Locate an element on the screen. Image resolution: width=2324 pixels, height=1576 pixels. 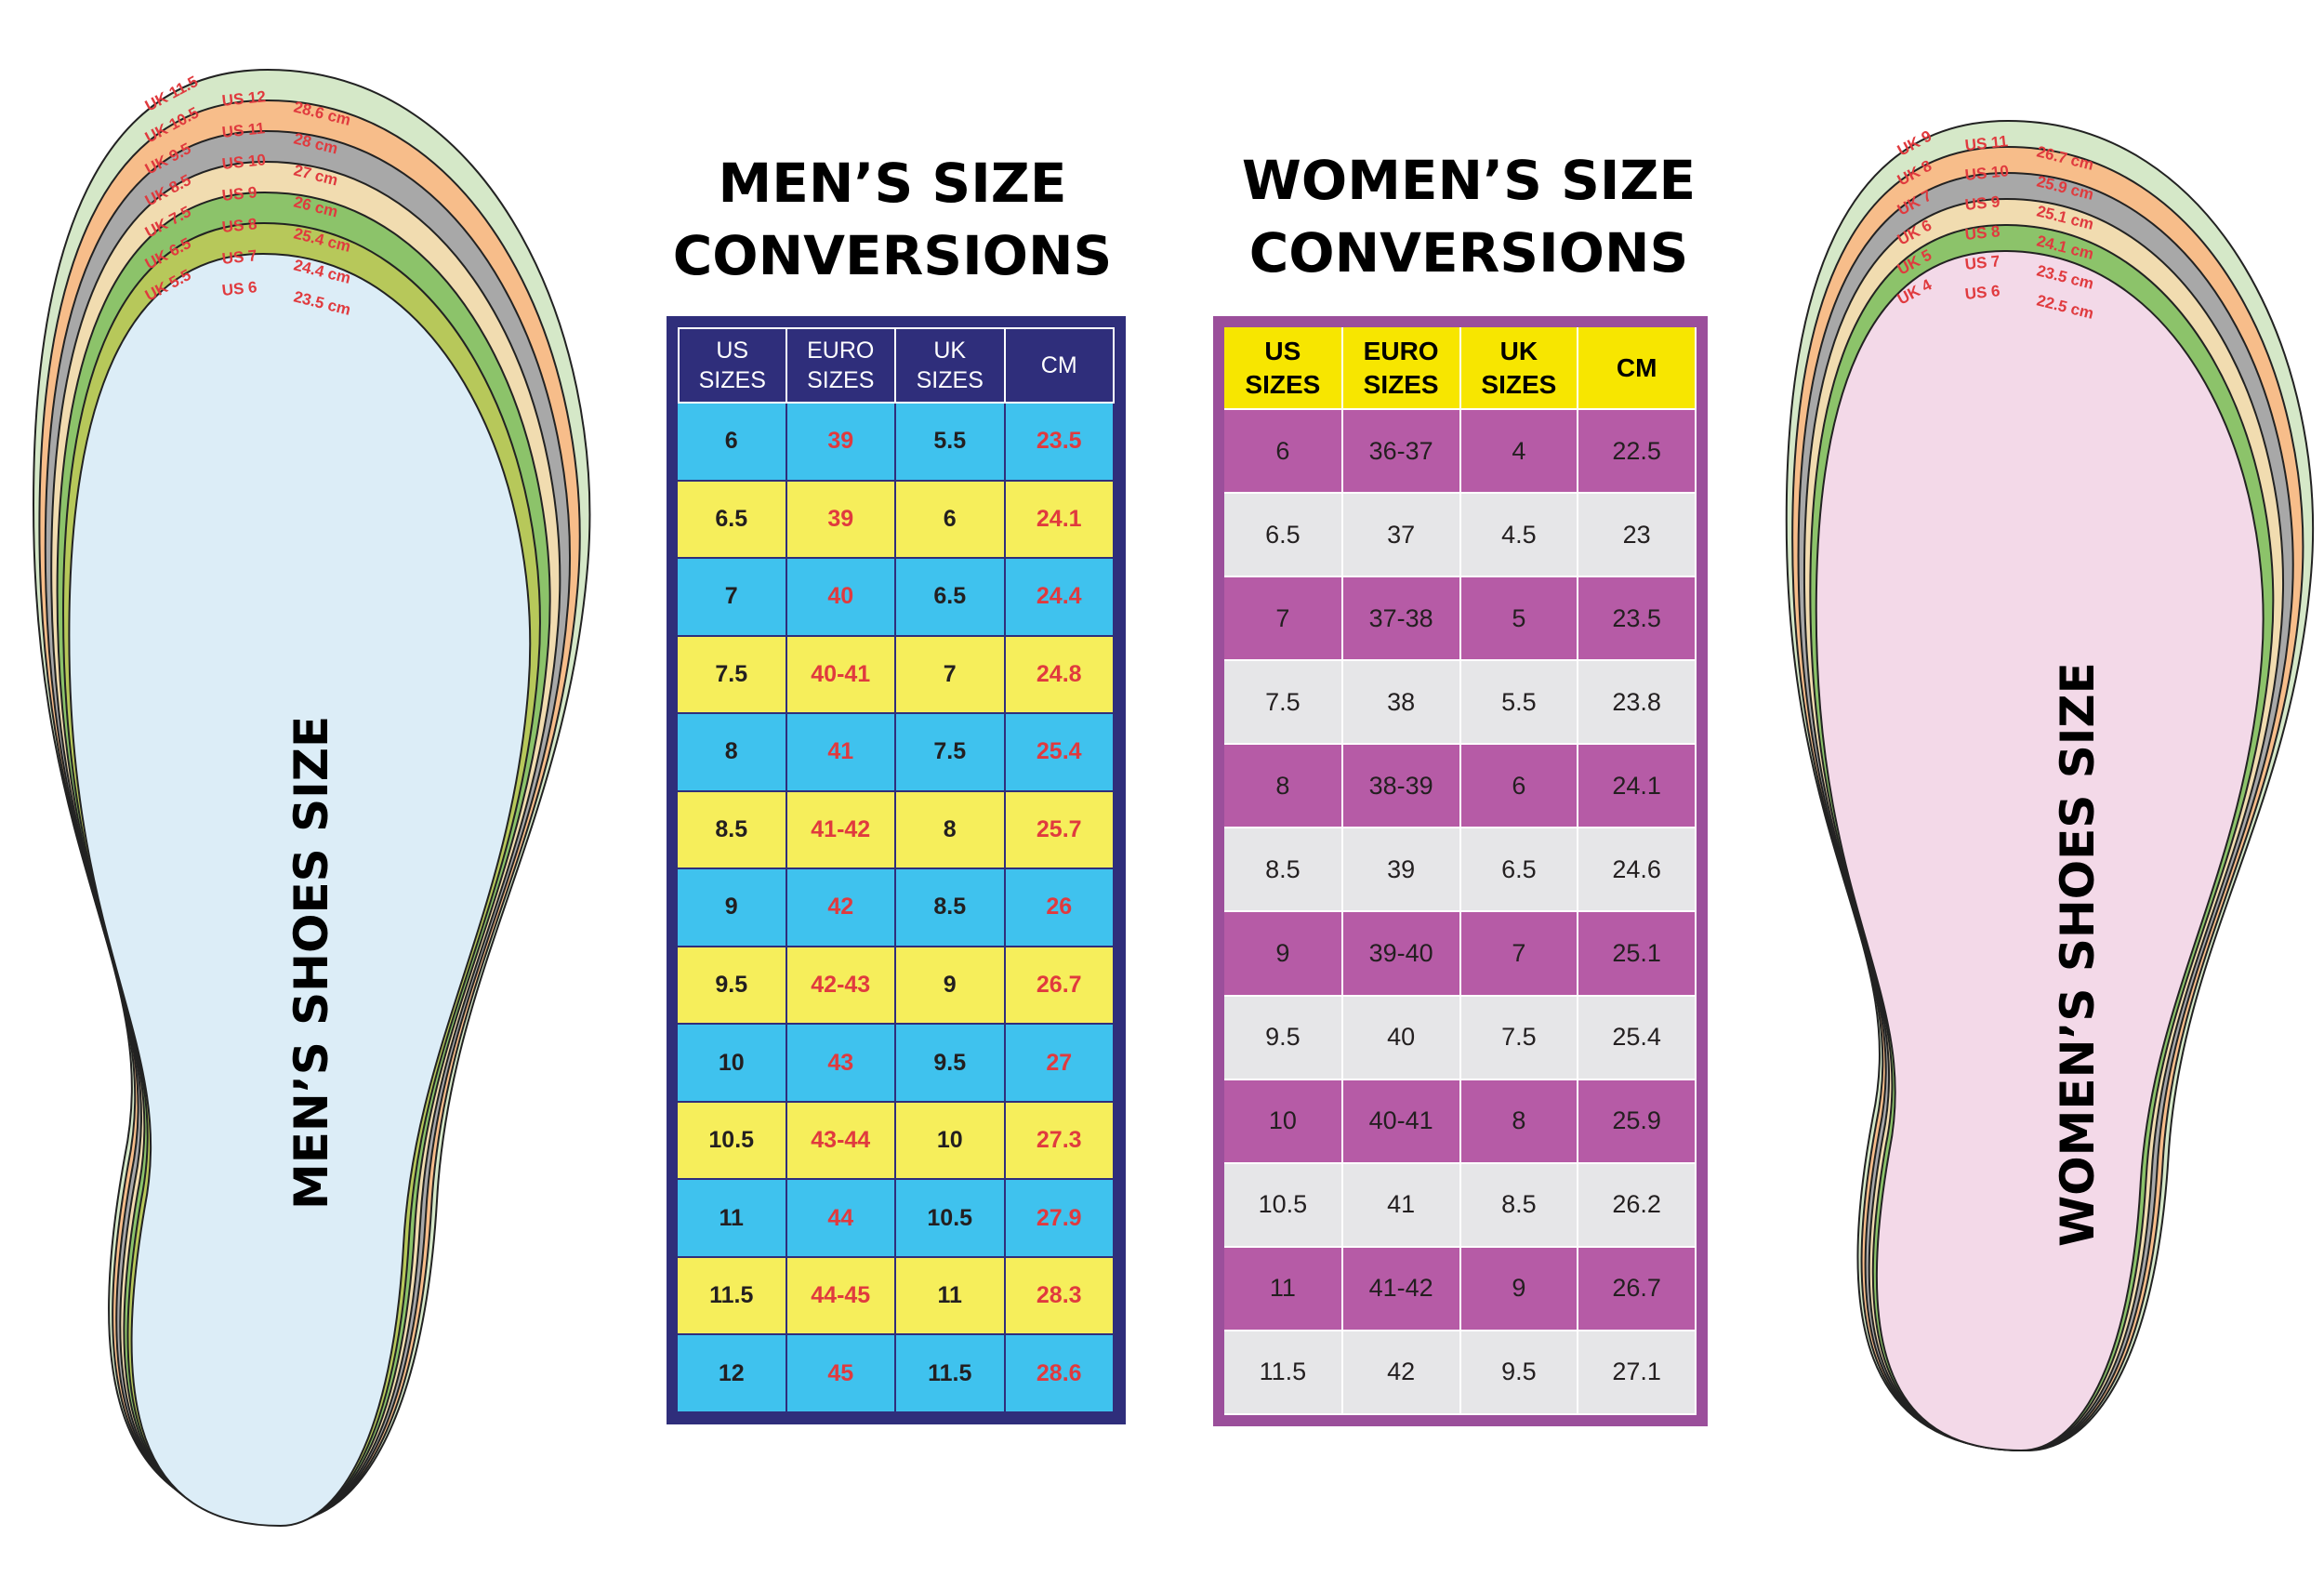
womens-uk-size-cell: 8.5 is located at coordinates (1519, 1205).